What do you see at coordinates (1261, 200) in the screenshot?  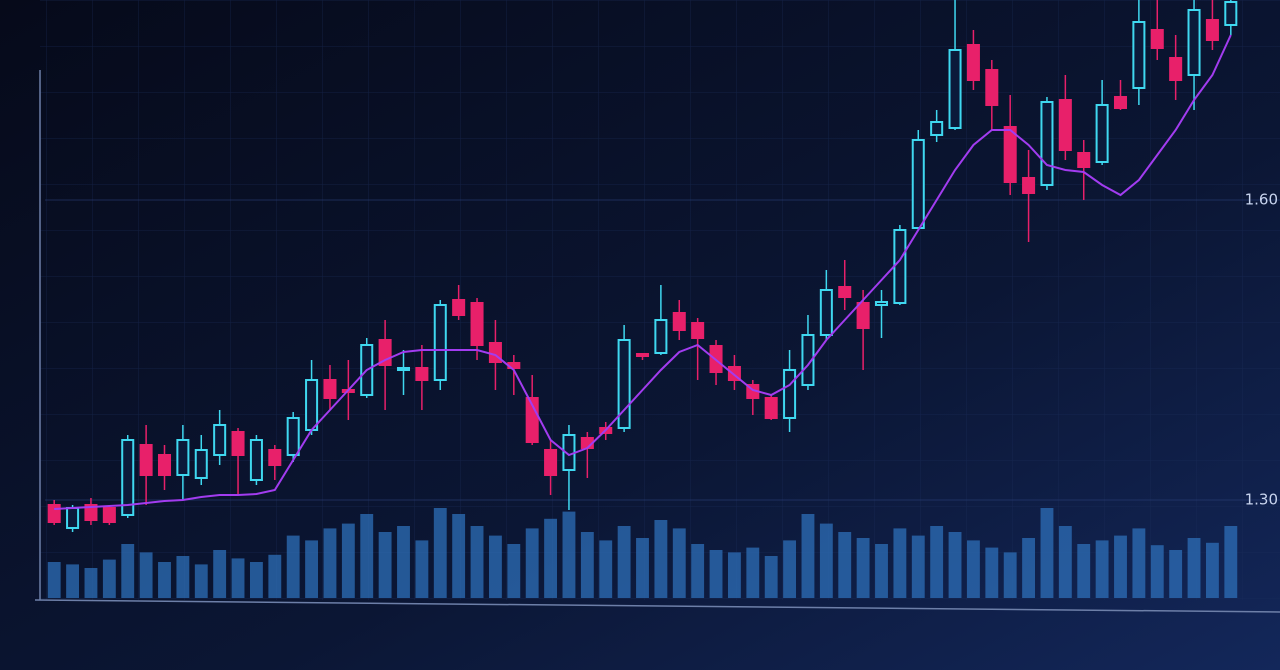 I see `y-tick-label: 1.60` at bounding box center [1261, 200].